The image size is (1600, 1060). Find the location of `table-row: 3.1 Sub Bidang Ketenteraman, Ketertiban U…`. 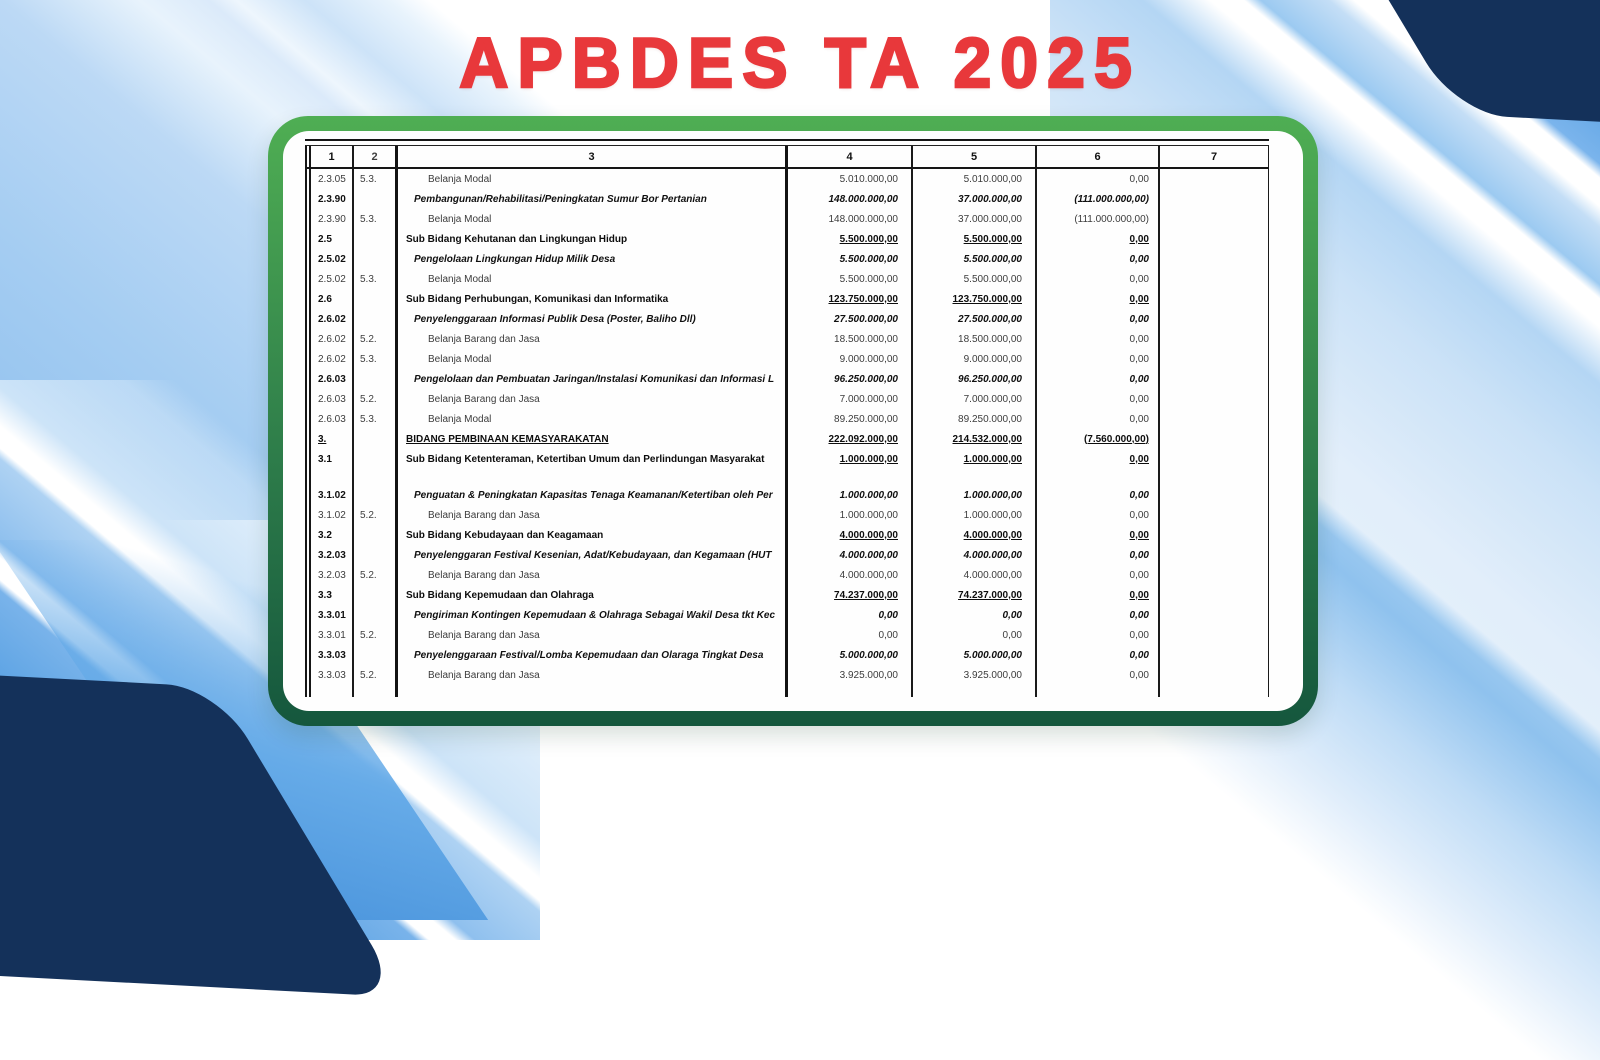

table-row: 3.1 Sub Bidang Ketenteraman, Ketertiban U… is located at coordinates (787, 459).